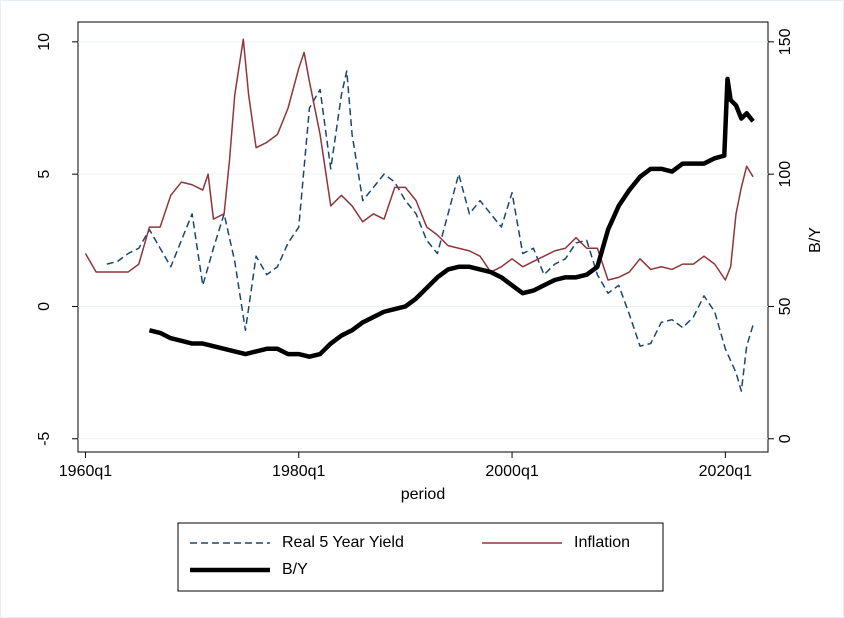  What do you see at coordinates (420, 557) in the screenshot?
I see `legend` at bounding box center [420, 557].